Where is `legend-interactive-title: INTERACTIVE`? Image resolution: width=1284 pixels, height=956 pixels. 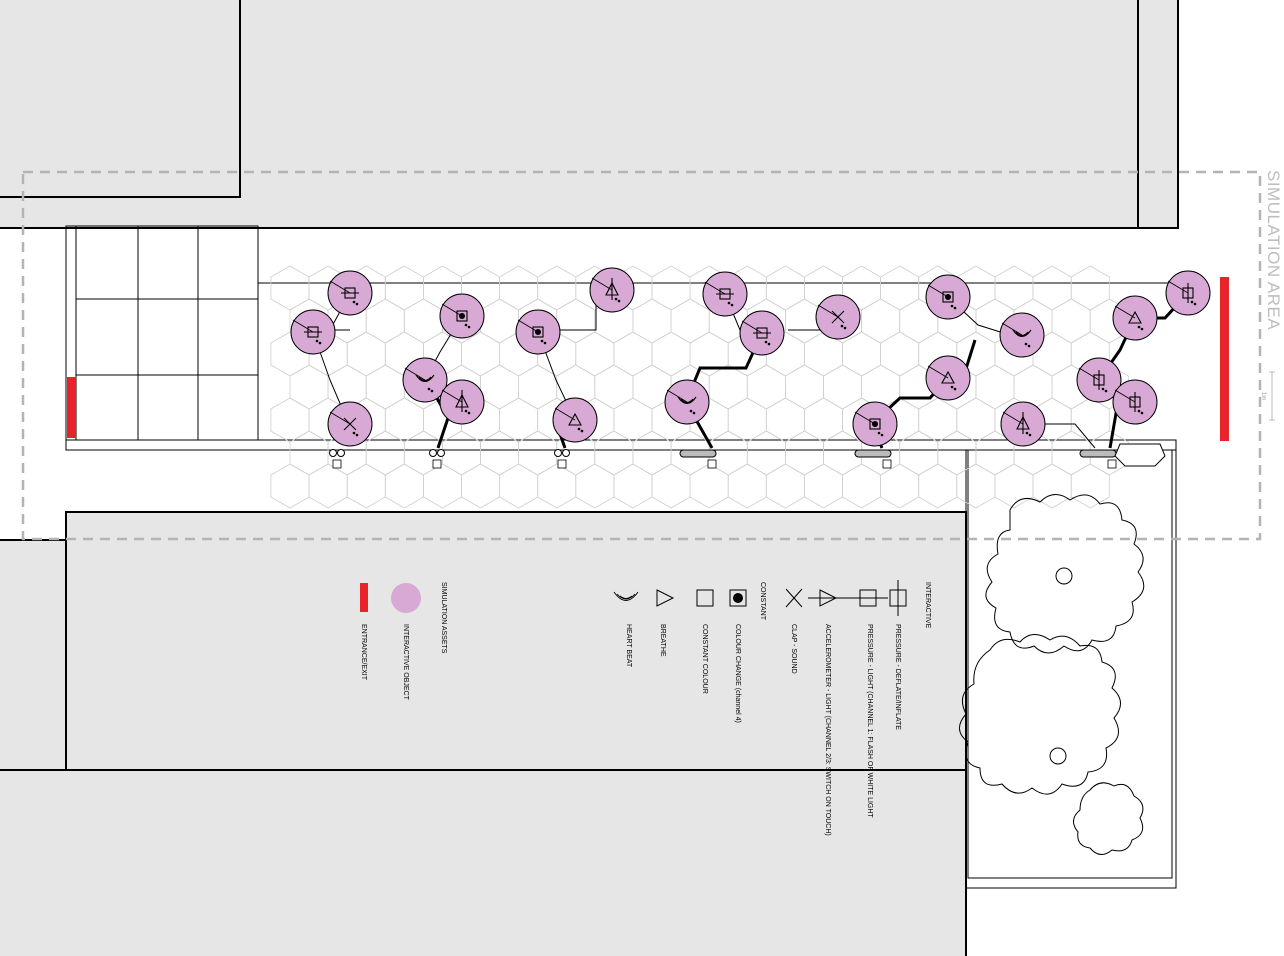
legend-interactive-title: INTERACTIVE is located at coordinates (927, 605).